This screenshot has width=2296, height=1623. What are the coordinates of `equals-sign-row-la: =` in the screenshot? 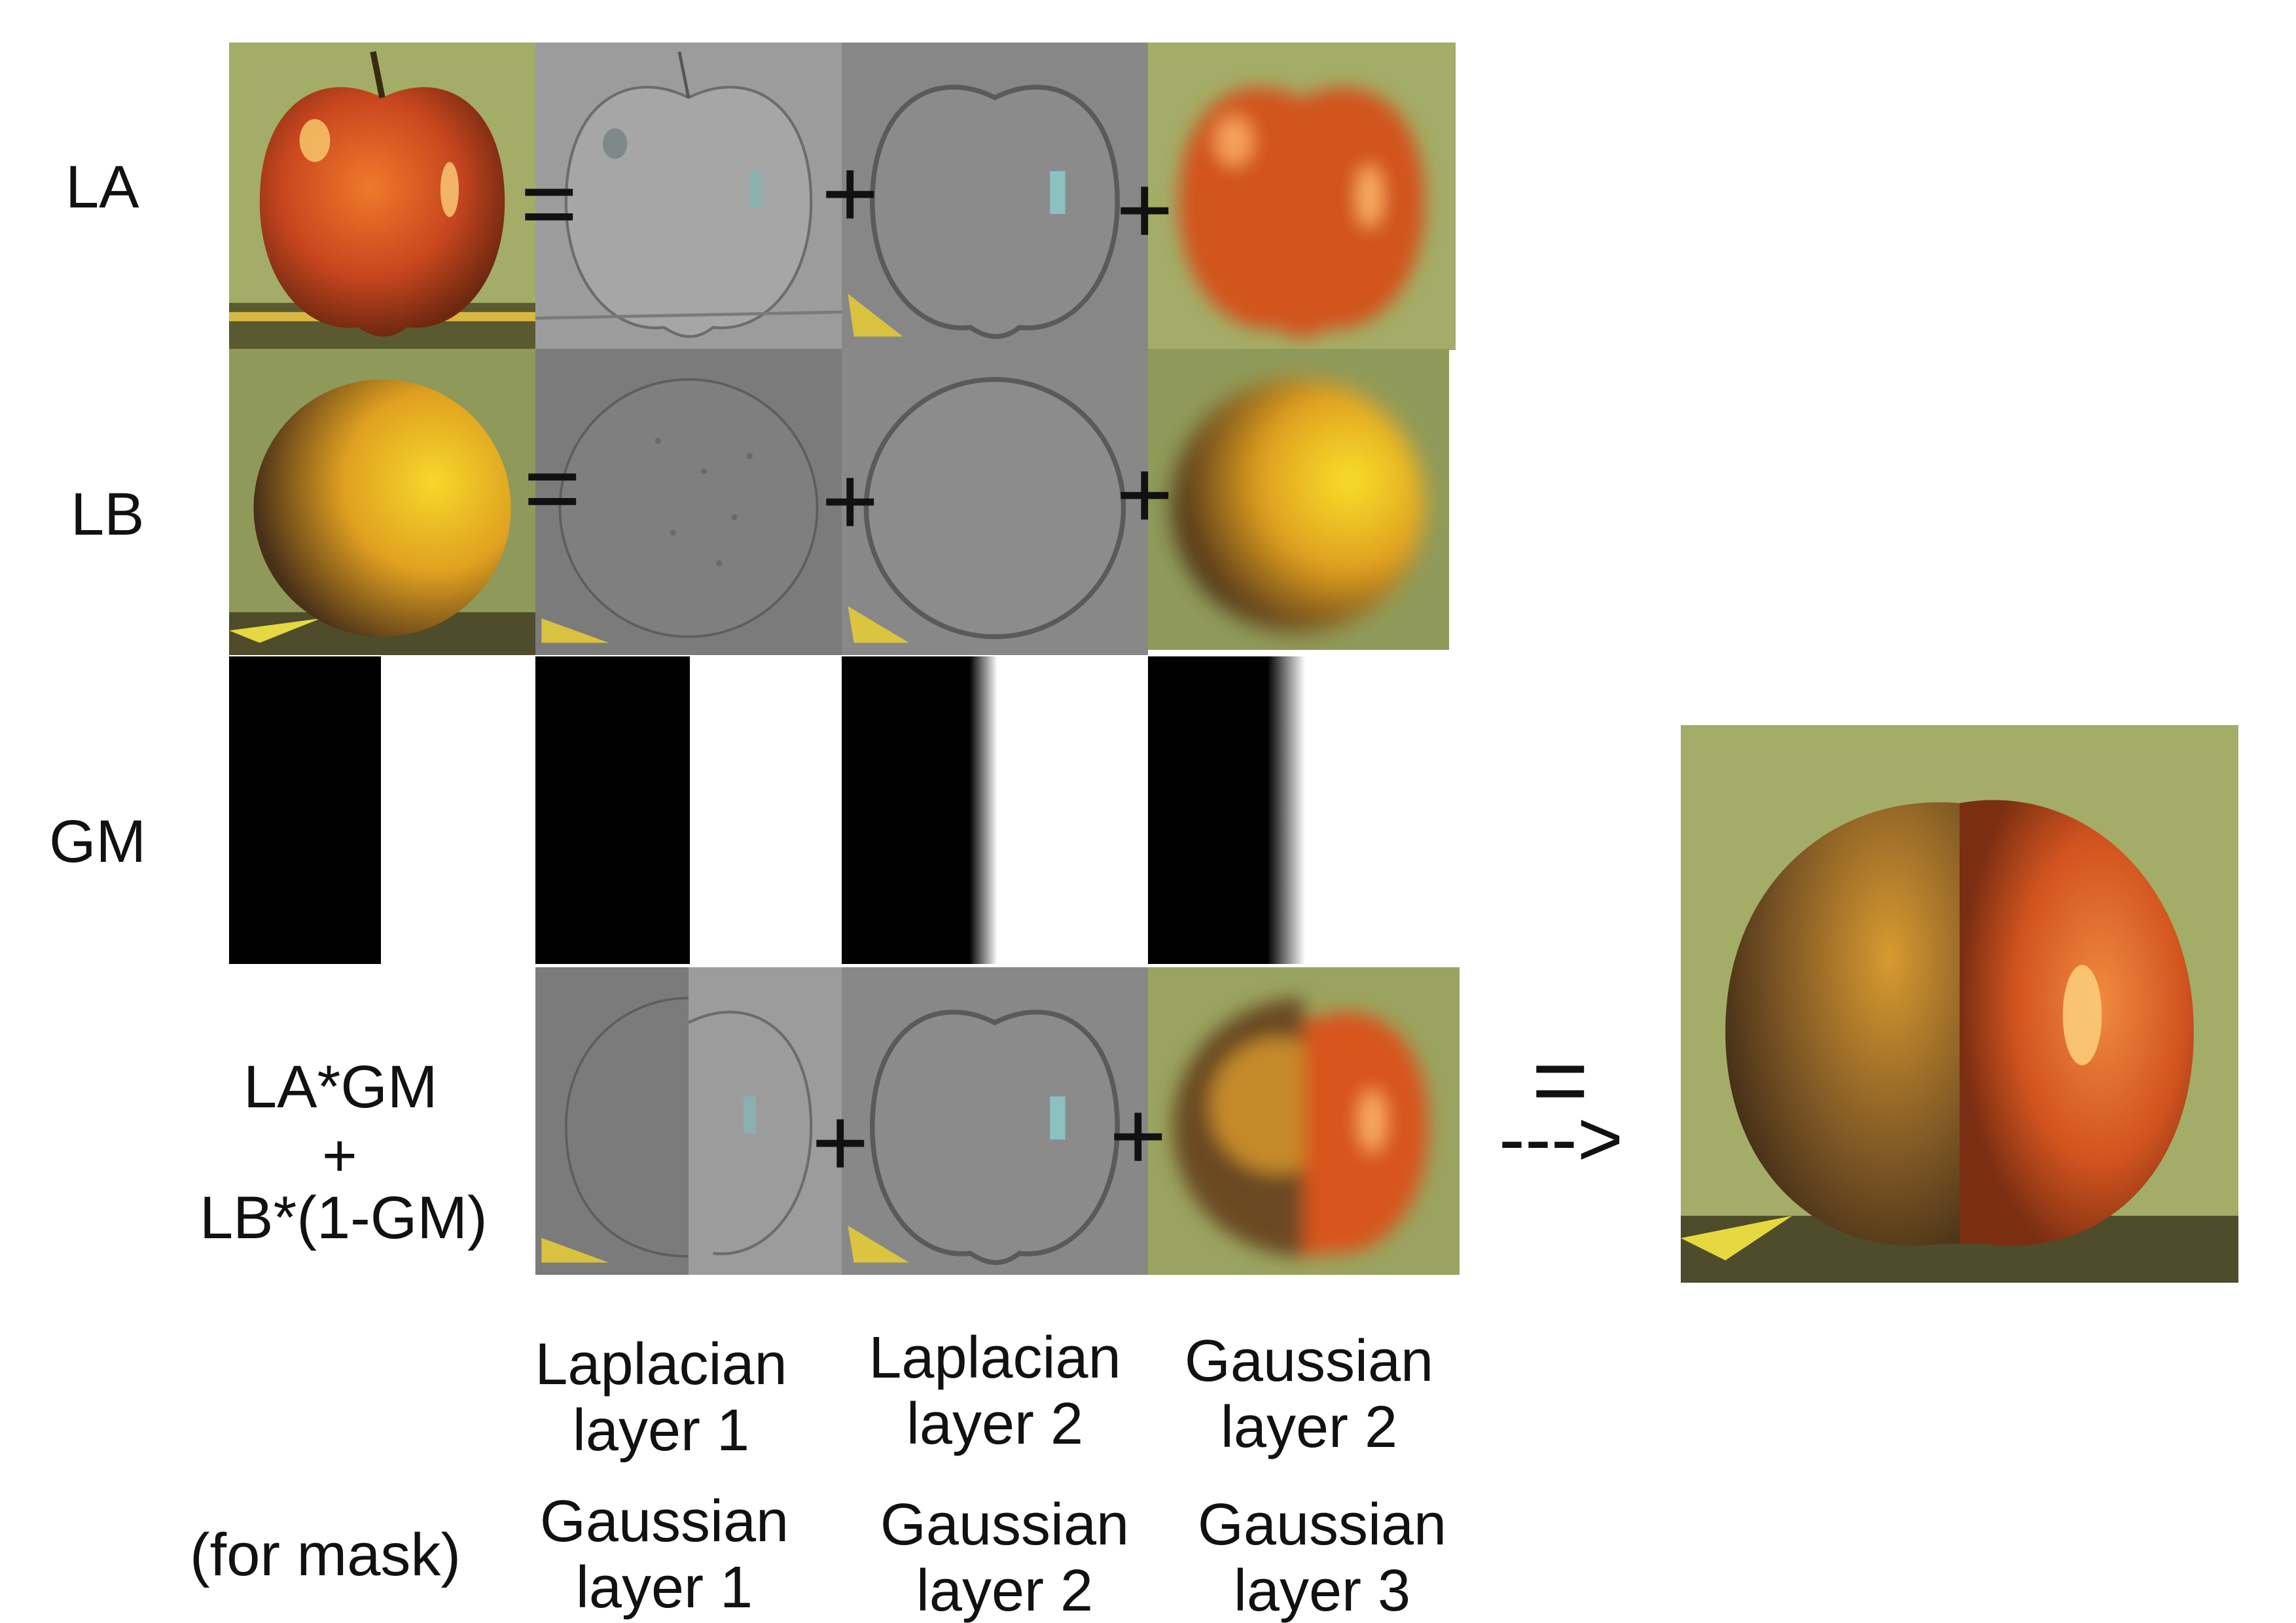 It's located at (549, 203).